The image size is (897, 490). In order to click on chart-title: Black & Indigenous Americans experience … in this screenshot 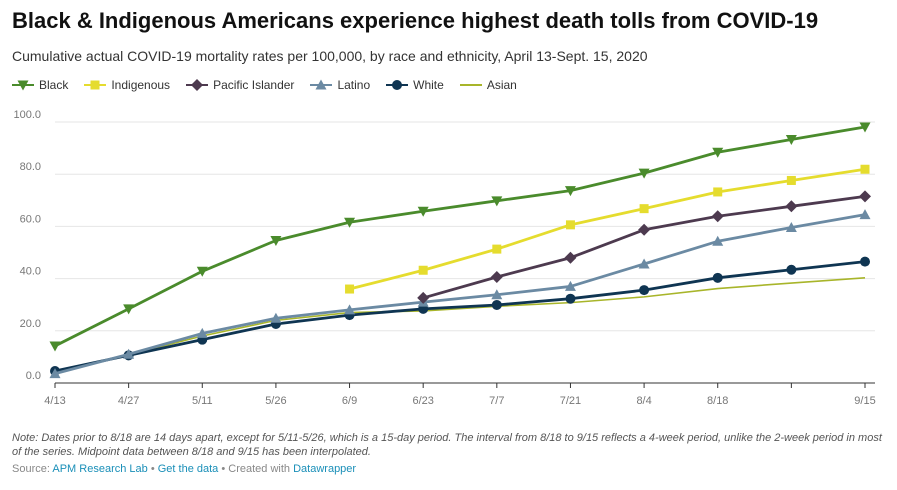, I will do `click(415, 20)`.